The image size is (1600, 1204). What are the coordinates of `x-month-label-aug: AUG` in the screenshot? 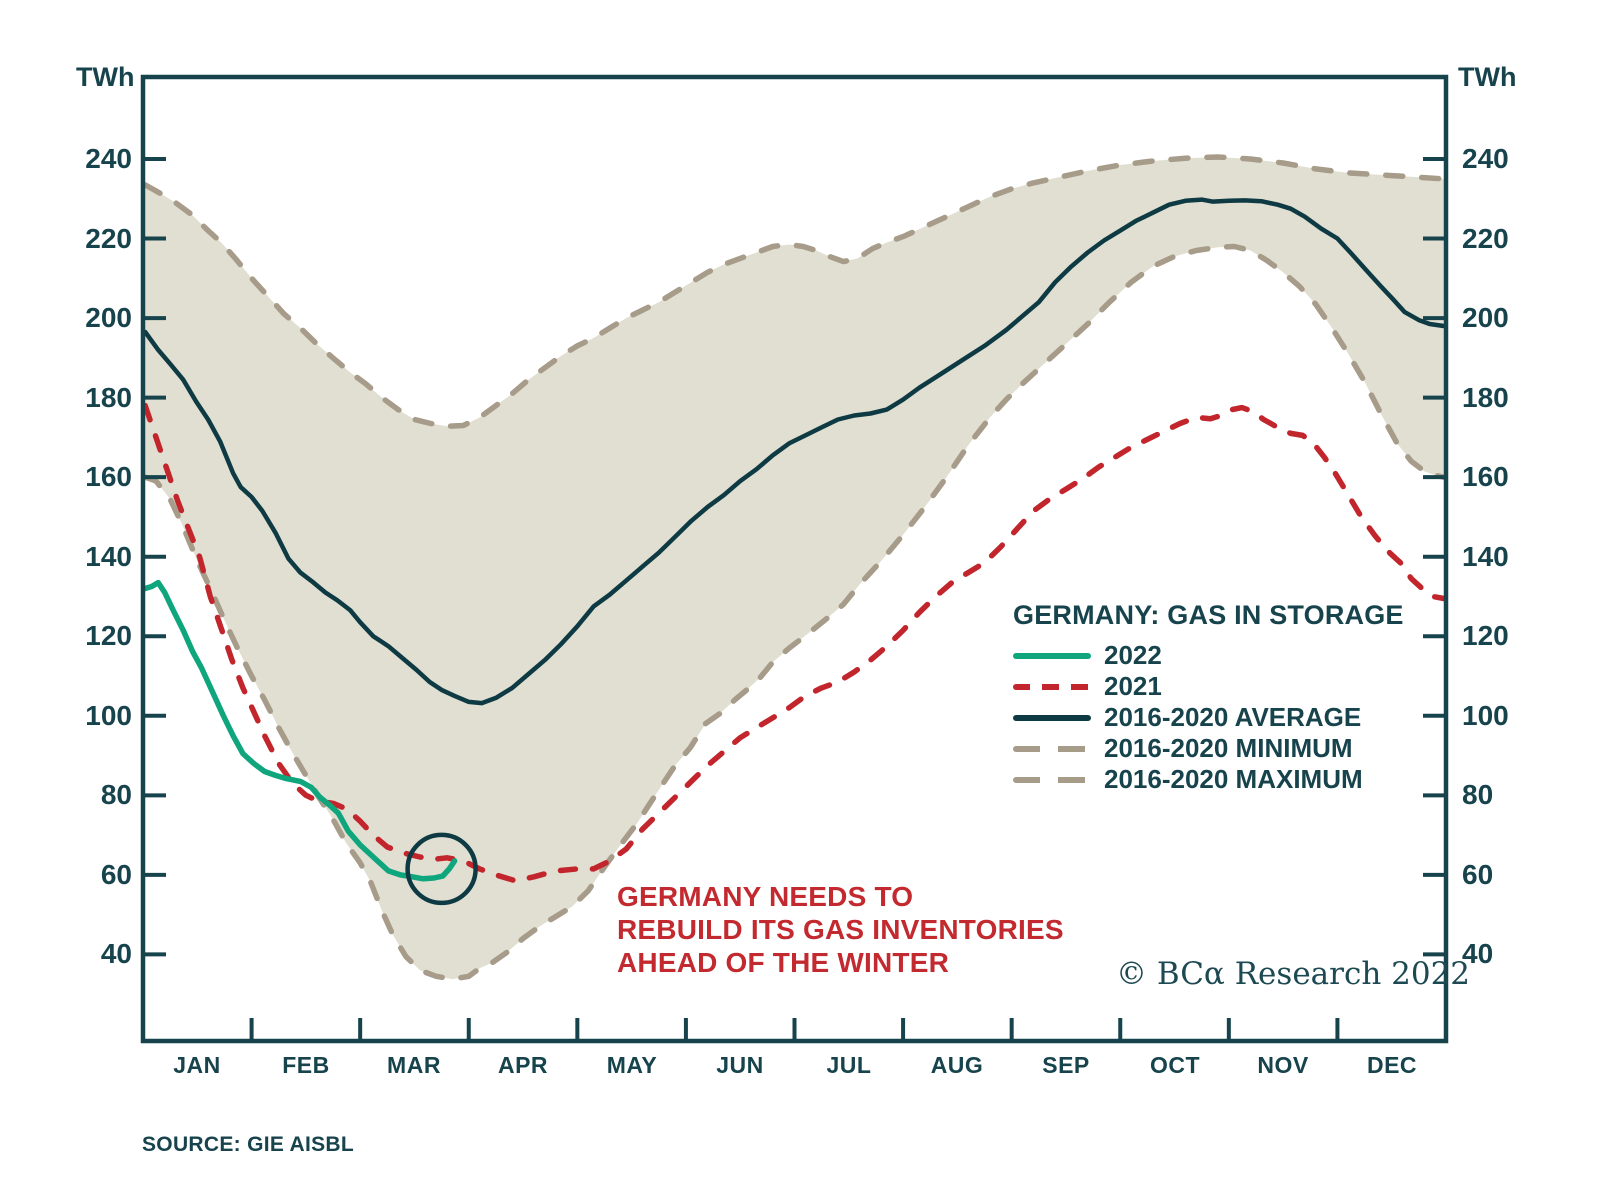 It's located at (957, 1065).